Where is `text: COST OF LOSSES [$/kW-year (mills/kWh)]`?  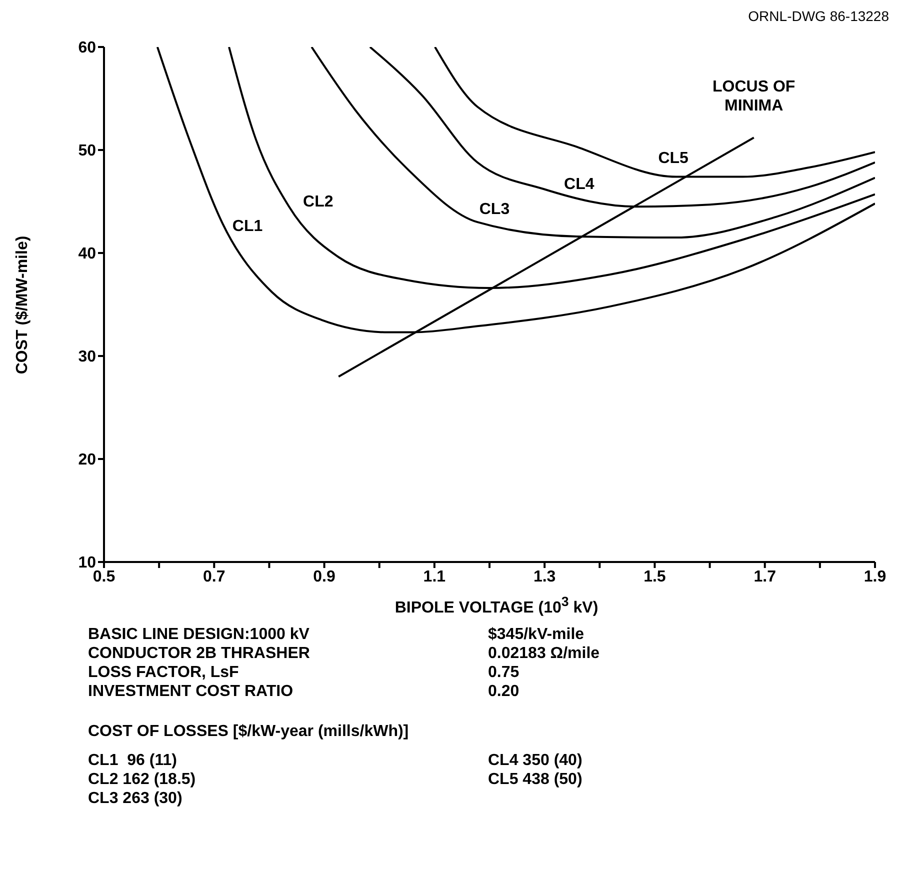 text: COST OF LOSSES [$/kW-year (mills/kWh)] is located at coordinates (249, 732).